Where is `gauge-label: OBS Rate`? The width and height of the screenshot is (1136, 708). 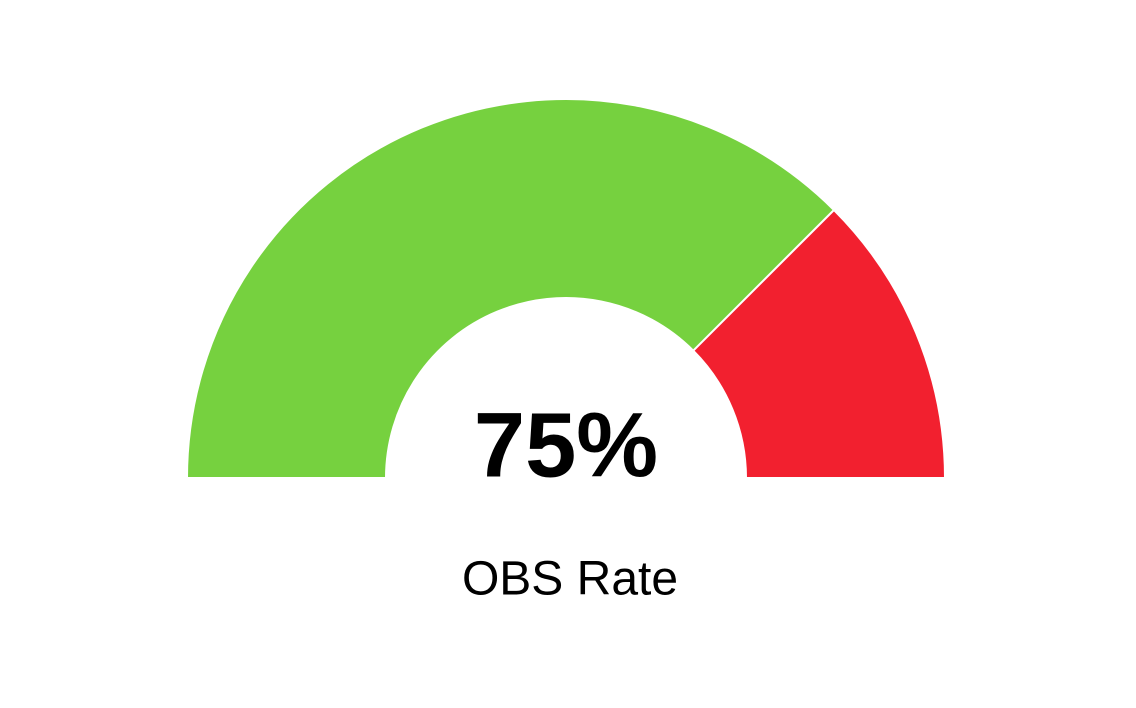
gauge-label: OBS Rate is located at coordinates (570, 579).